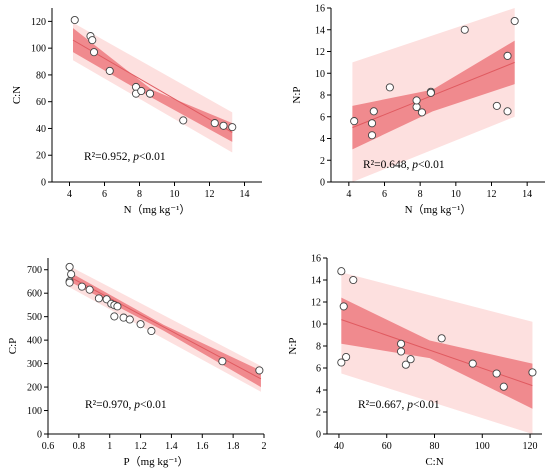 The height and width of the screenshot is (472, 550). What do you see at coordinates (171, 446) in the screenshot?
I see `x-tick-label: 1.4` at bounding box center [171, 446].